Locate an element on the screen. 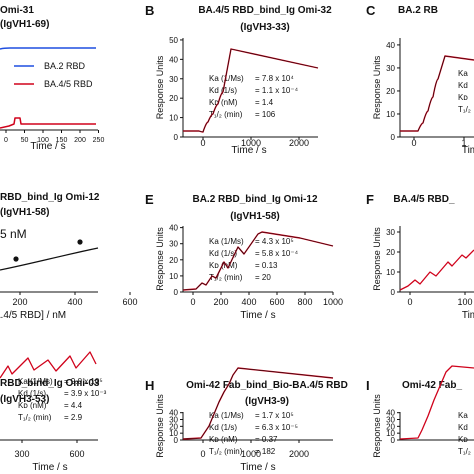 This screenshot has width=474, height=474. x-tick-label-G: 600 is located at coordinates (76, 454).